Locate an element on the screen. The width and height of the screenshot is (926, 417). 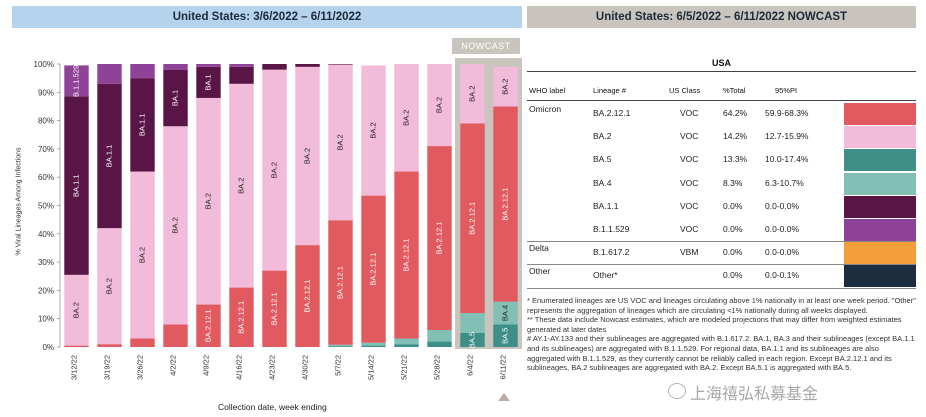
cell-lineage: BA.1.1 is located at coordinates (606, 205).